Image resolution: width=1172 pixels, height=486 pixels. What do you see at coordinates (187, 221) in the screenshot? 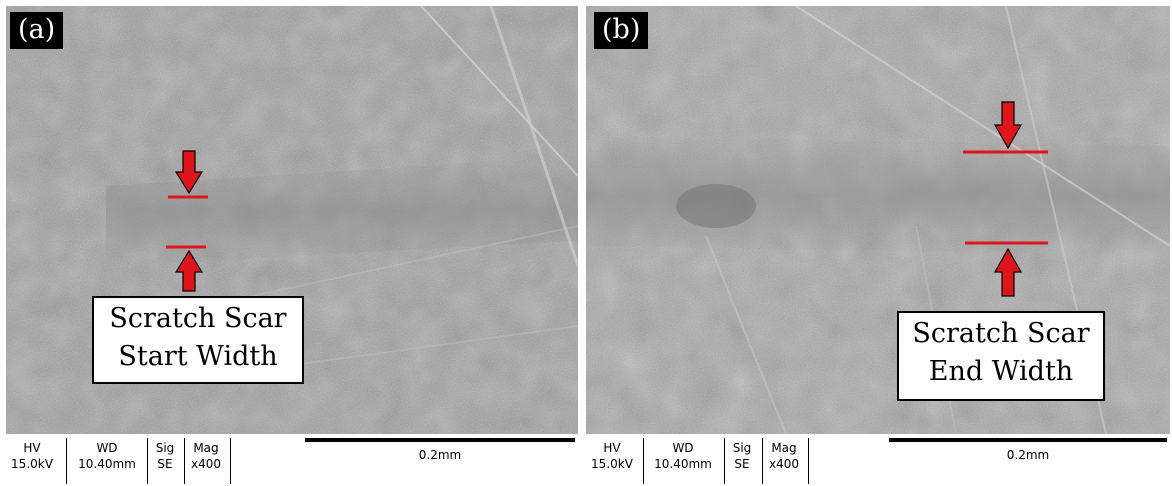
I see `width-markers-a` at bounding box center [187, 221].